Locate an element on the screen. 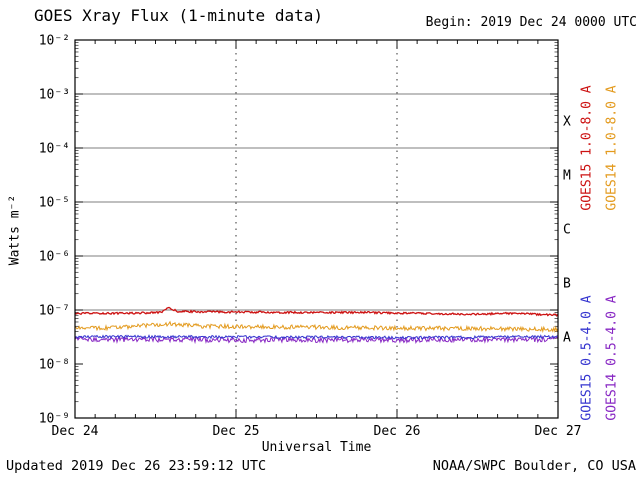 Image resolution: width=640 pixels, height=480 pixels. flare-class-letter-b: B is located at coordinates (567, 284).